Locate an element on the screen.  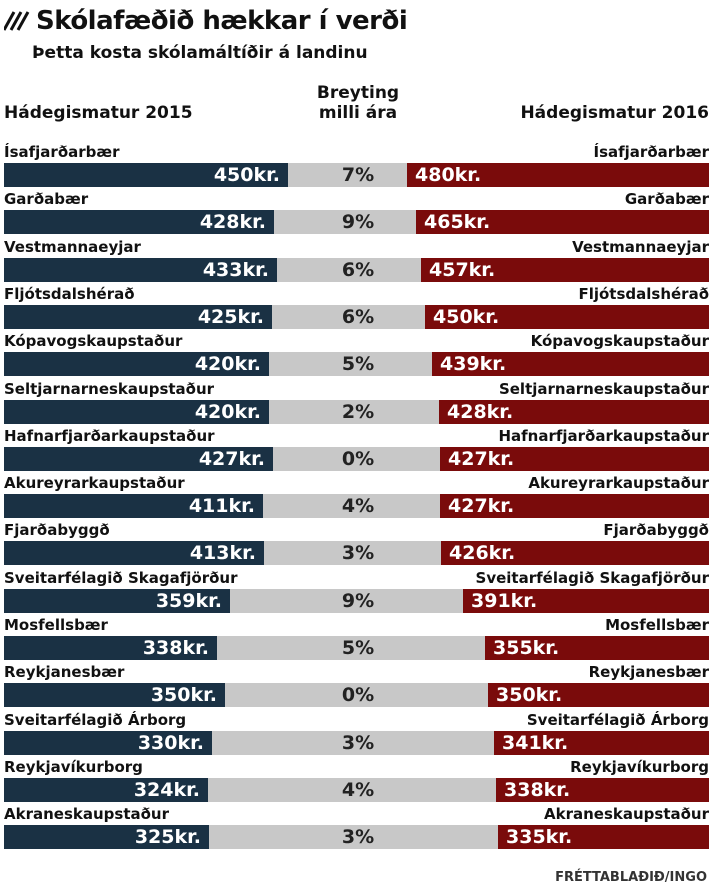
category-label-2015: Sveitarfélagið Árborg is located at coordinates (95, 720).